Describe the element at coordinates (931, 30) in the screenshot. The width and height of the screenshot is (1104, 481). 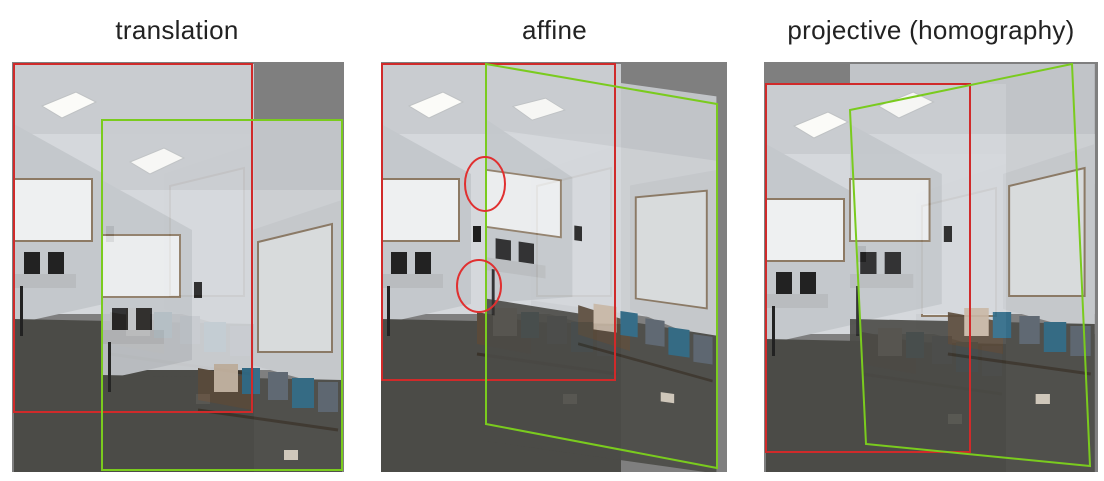
I see `caption-projective: projective (homography)` at that location.